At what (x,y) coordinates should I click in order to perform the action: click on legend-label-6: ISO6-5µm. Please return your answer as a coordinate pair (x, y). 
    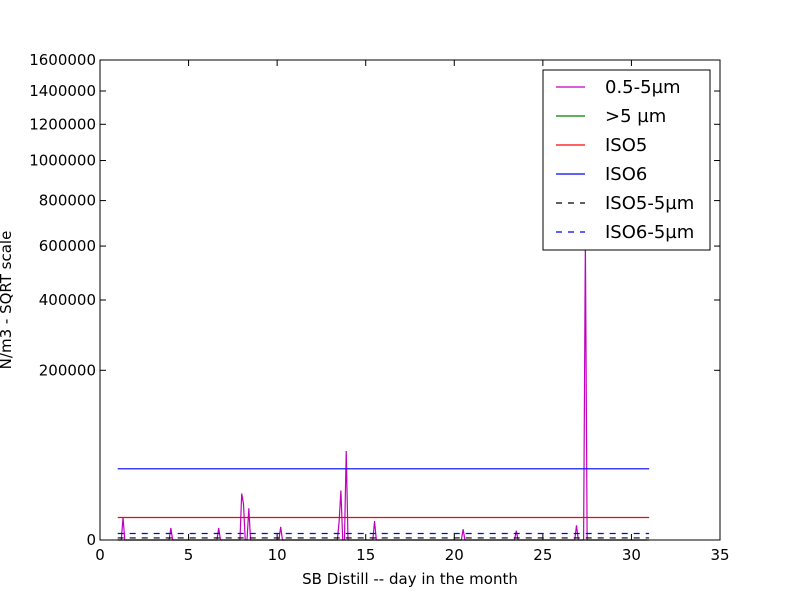
    Looking at the image, I should click on (649, 232).